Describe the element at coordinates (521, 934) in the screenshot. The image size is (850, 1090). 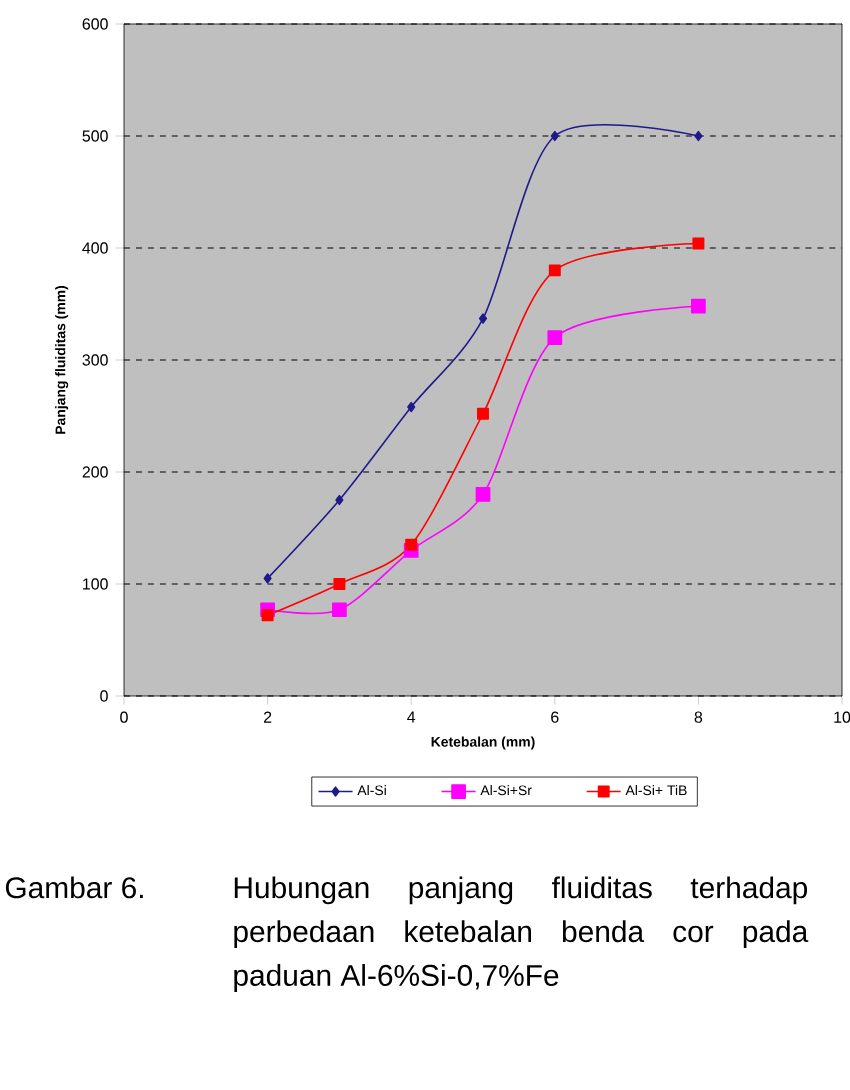
I see `text: Hubungan panjang fluiditas terhadap perbedaan ketebalan benda cor pada paduan Al-6%Si-0,7%Fe` at that location.